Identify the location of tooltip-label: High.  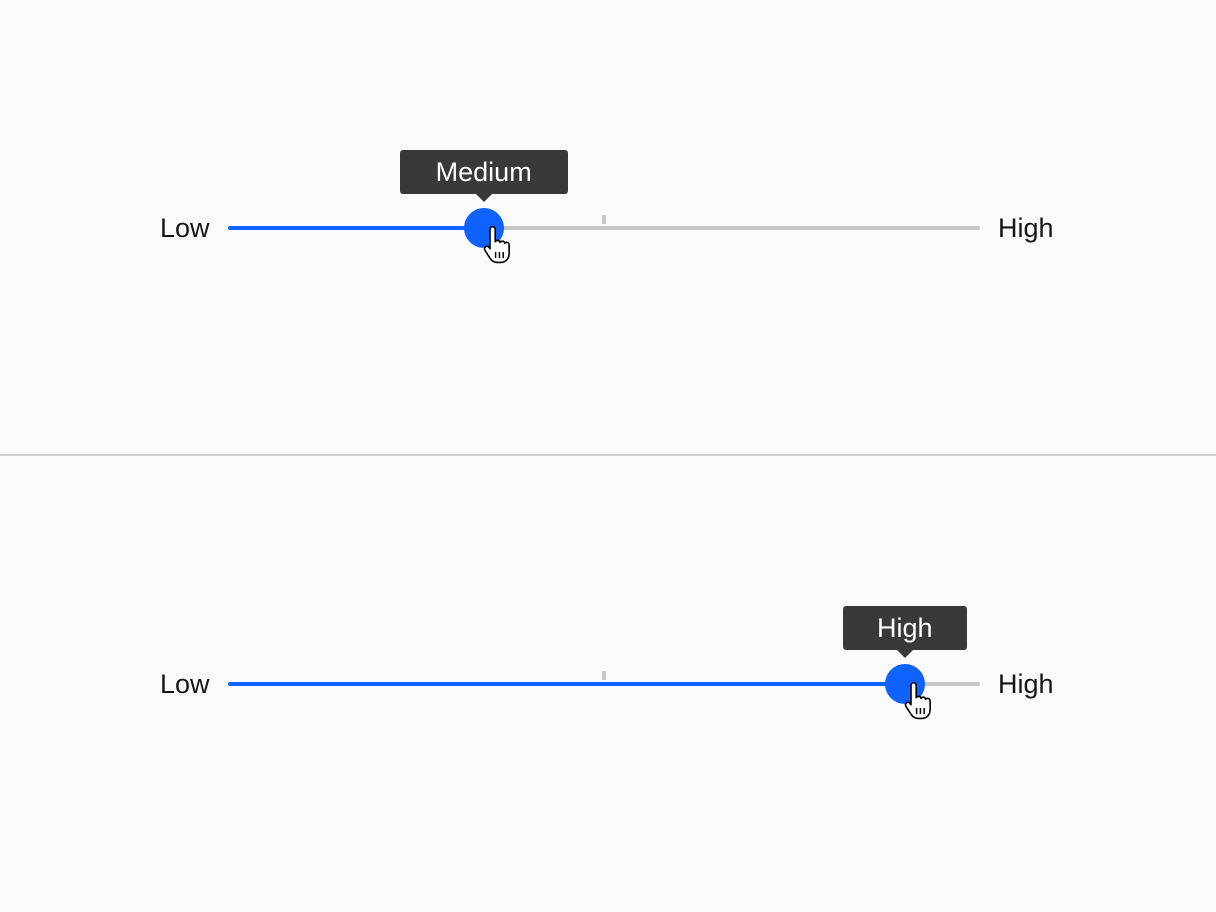
(905, 628).